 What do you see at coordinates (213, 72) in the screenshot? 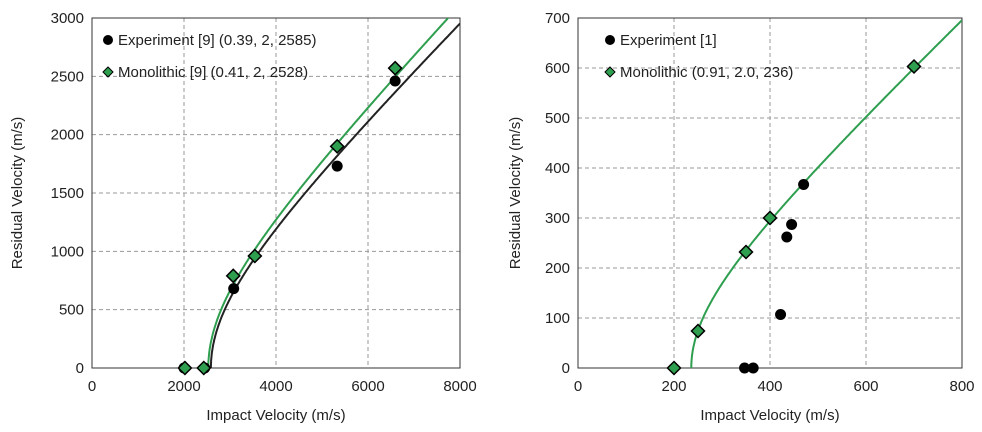
I see `legend-label: Monolithic [9] (0.41, 2, 2528)` at bounding box center [213, 72].